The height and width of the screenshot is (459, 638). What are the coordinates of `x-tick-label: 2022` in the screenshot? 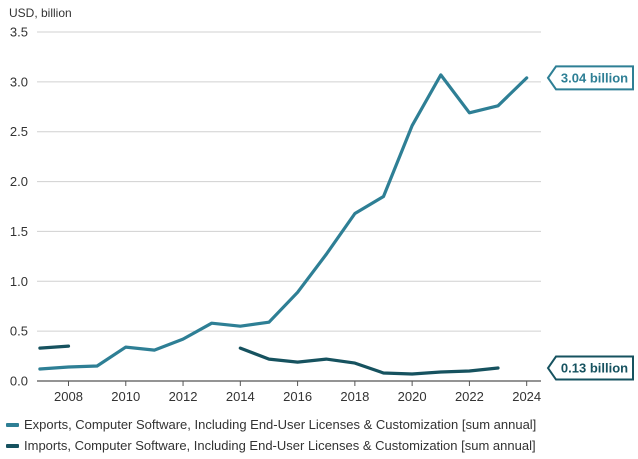 It's located at (469, 396).